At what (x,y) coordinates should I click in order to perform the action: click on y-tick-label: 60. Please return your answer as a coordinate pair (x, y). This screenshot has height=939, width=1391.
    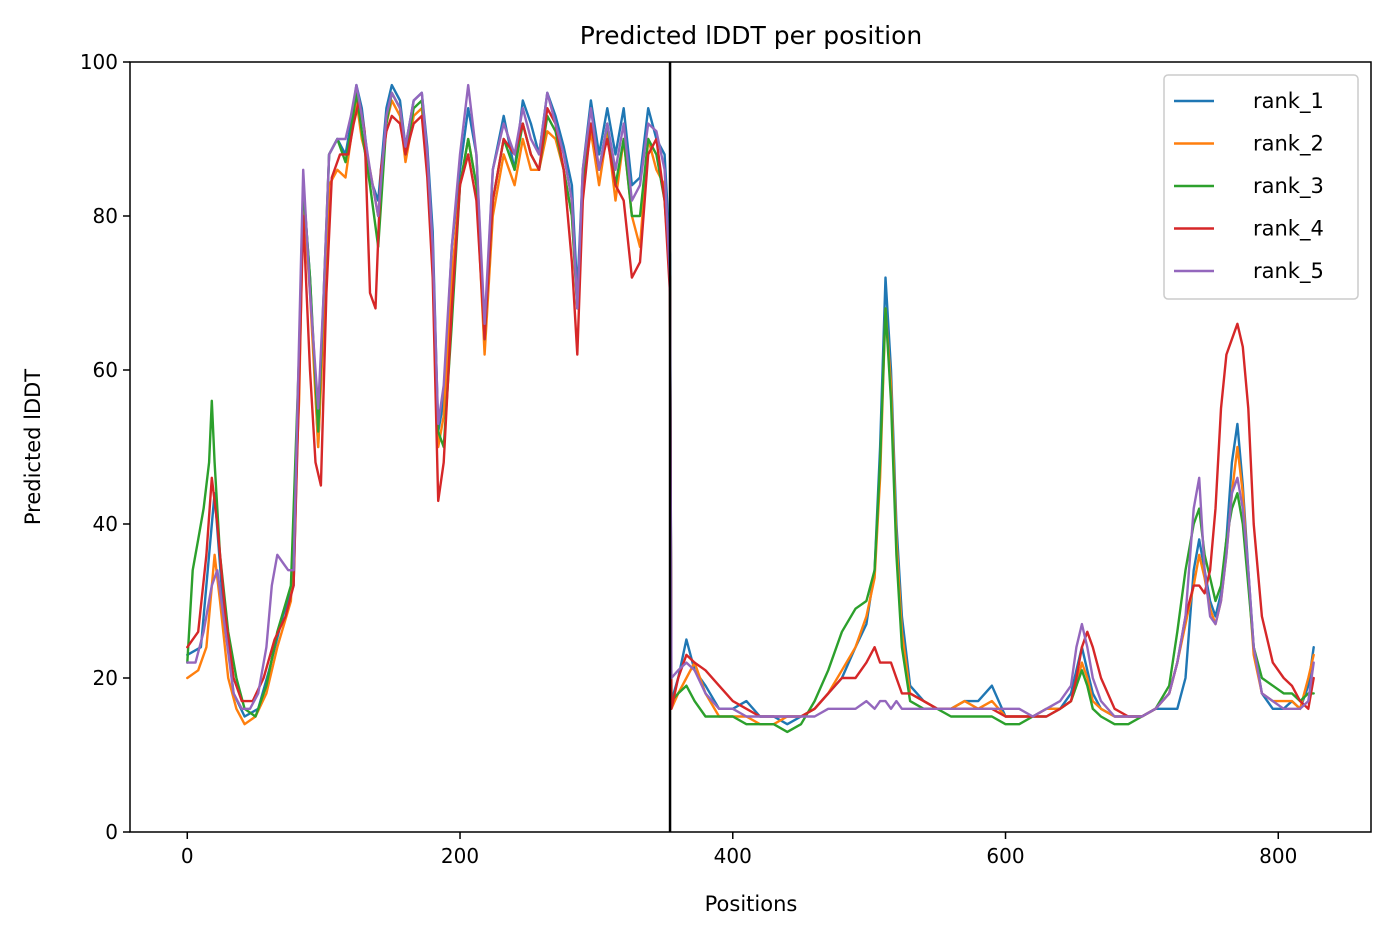
    Looking at the image, I should click on (105, 370).